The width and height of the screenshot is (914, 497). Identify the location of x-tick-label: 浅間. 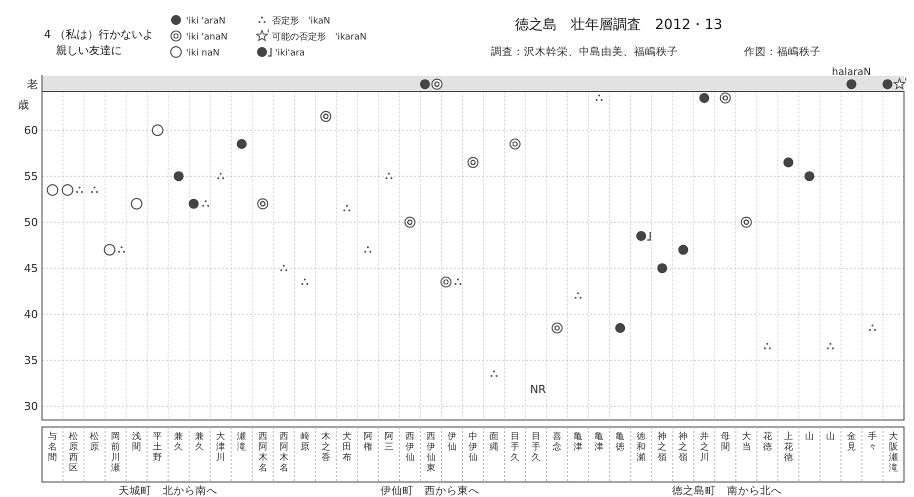
(137, 441).